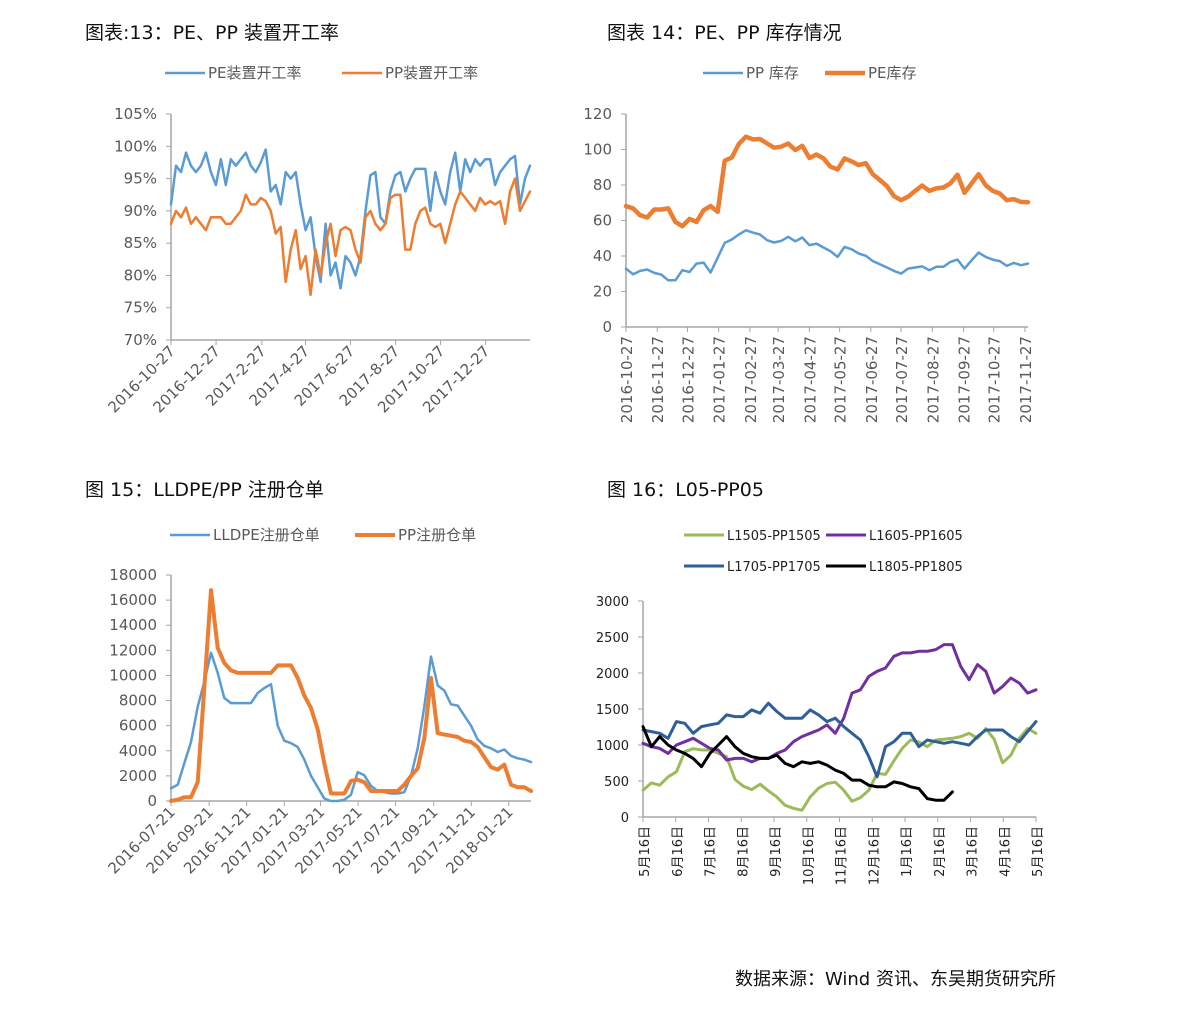 Image resolution: width=1191 pixels, height=1009 pixels. Describe the element at coordinates (431, 73) in the screenshot. I see `legend-label: PP装置开工率` at that location.